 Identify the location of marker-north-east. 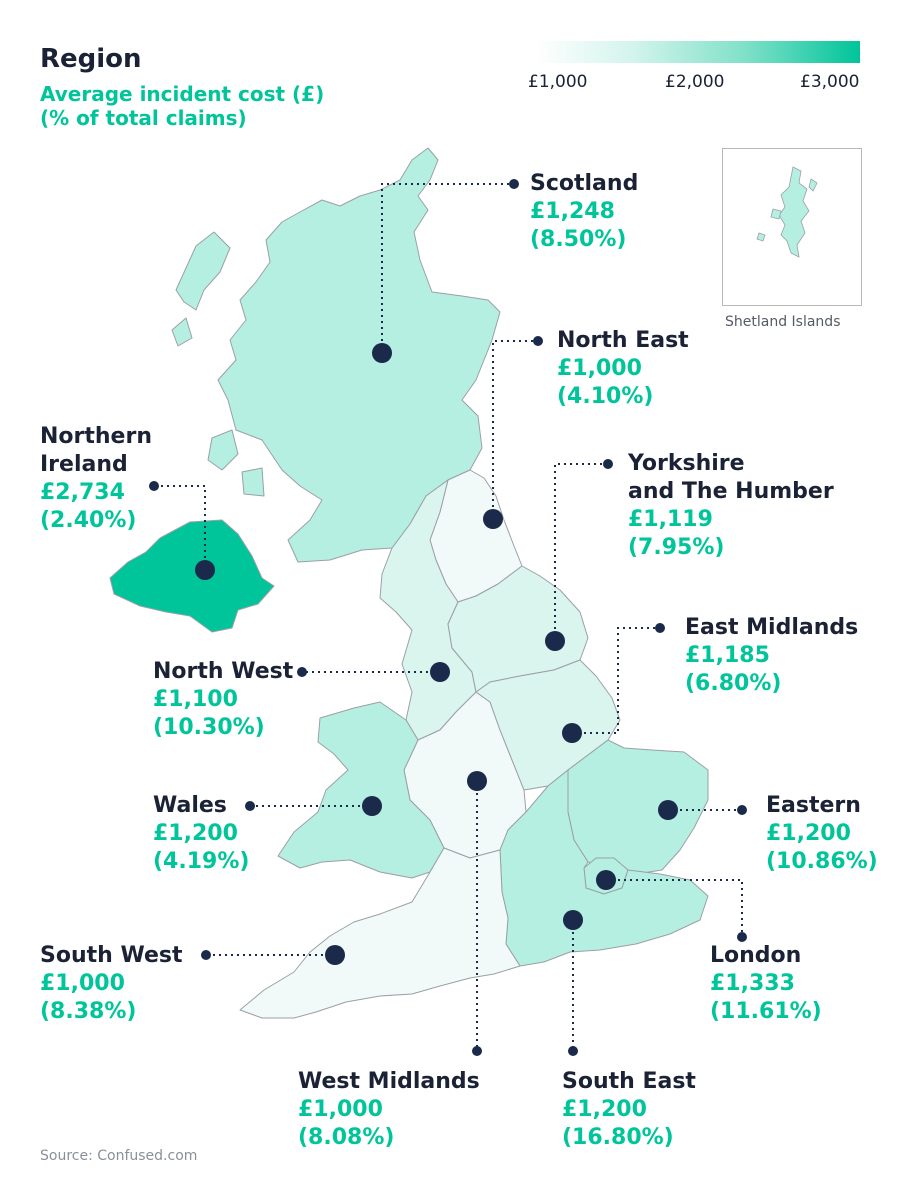
(493, 519).